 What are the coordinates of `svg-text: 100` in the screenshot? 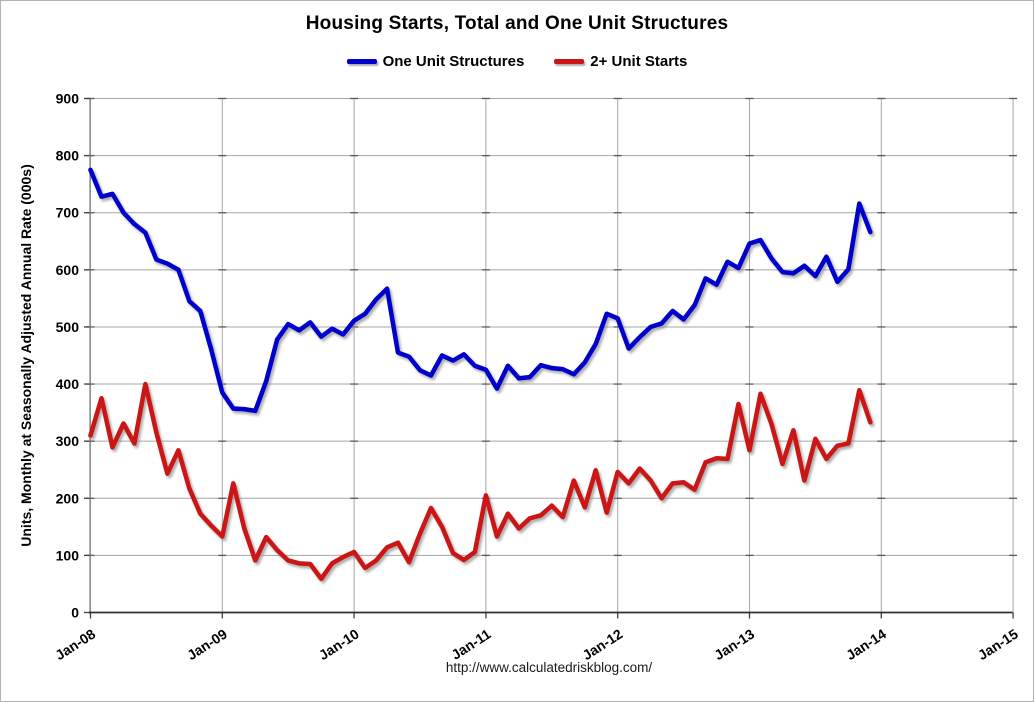 It's located at (68, 555).